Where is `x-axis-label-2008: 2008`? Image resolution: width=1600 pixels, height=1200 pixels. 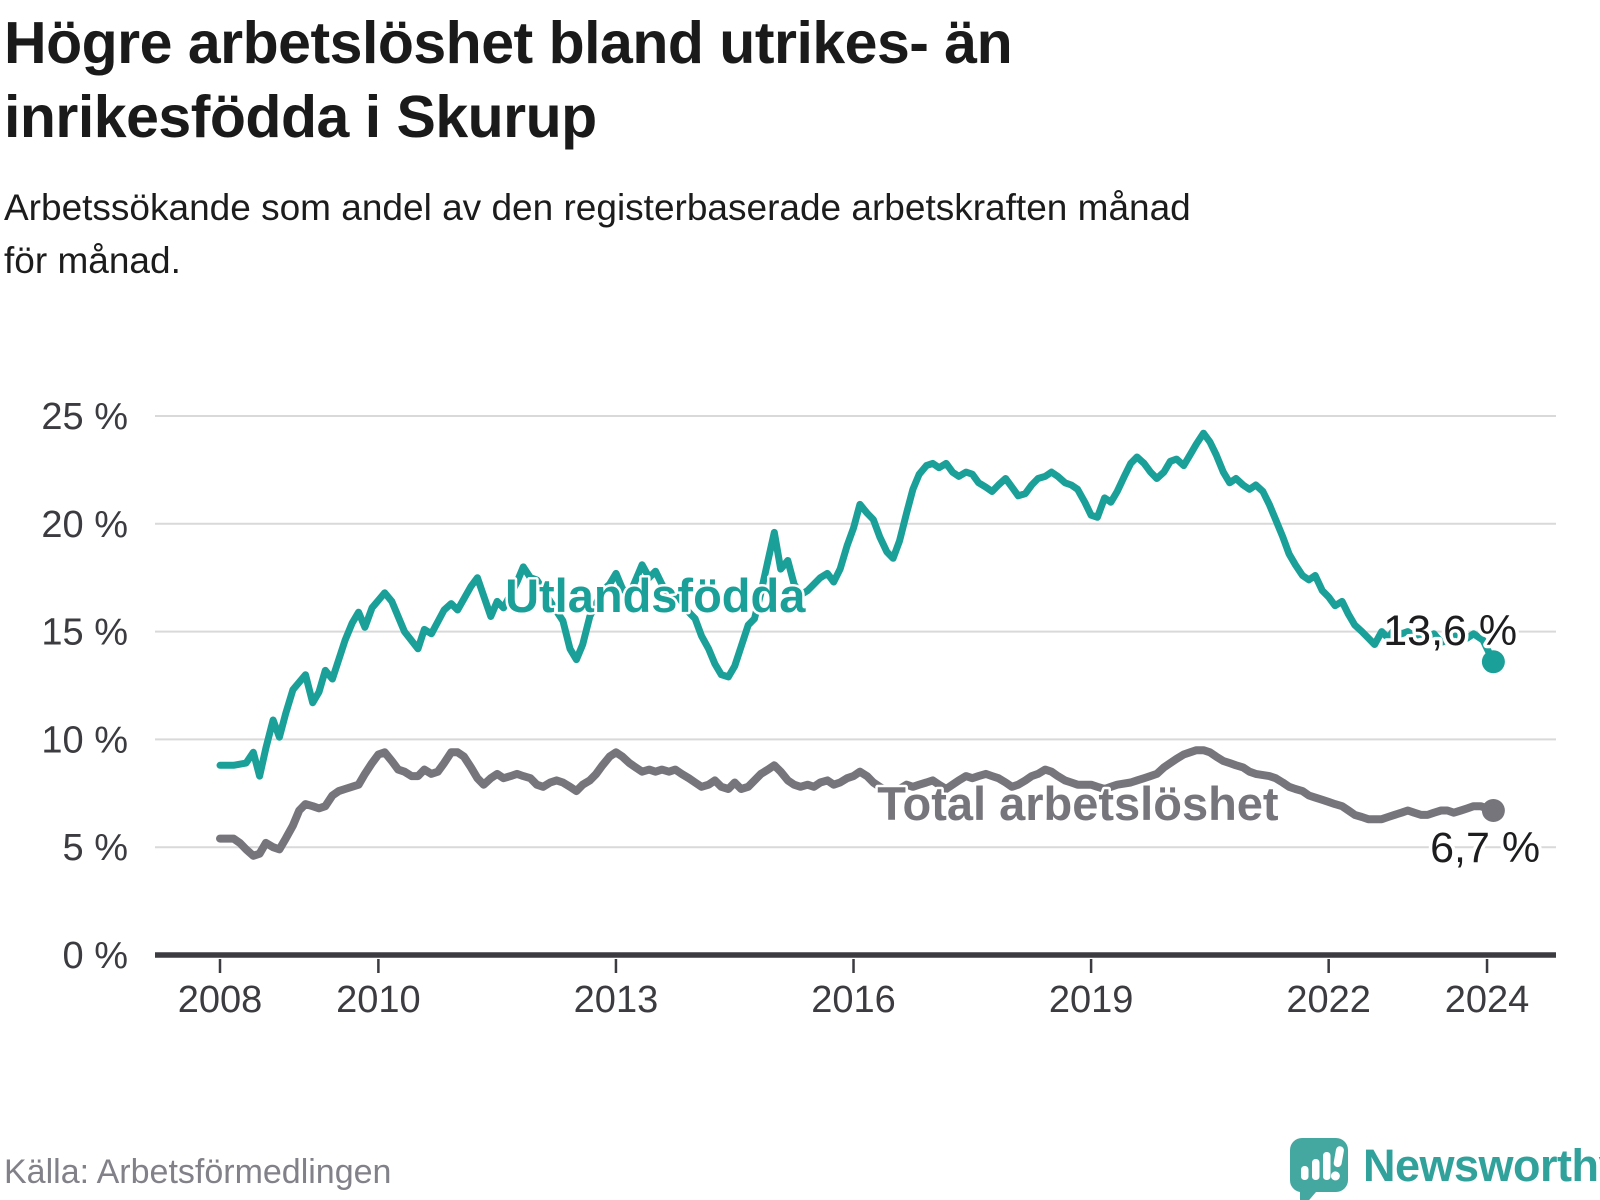 x-axis-label-2008: 2008 is located at coordinates (220, 1000).